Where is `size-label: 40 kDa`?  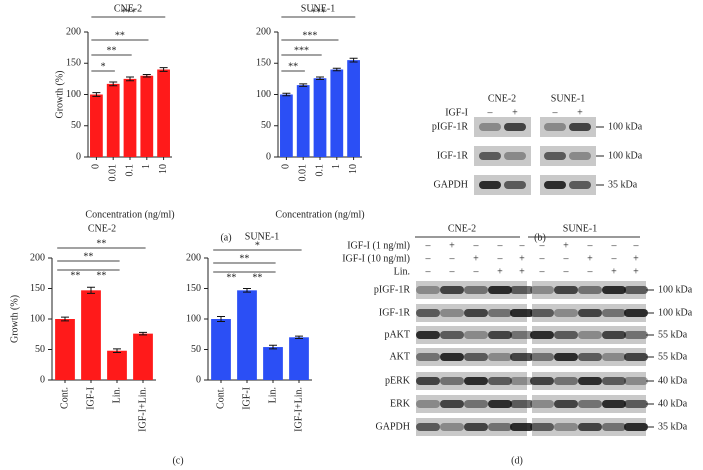
size-label: 40 kDa is located at coordinates (673, 403).